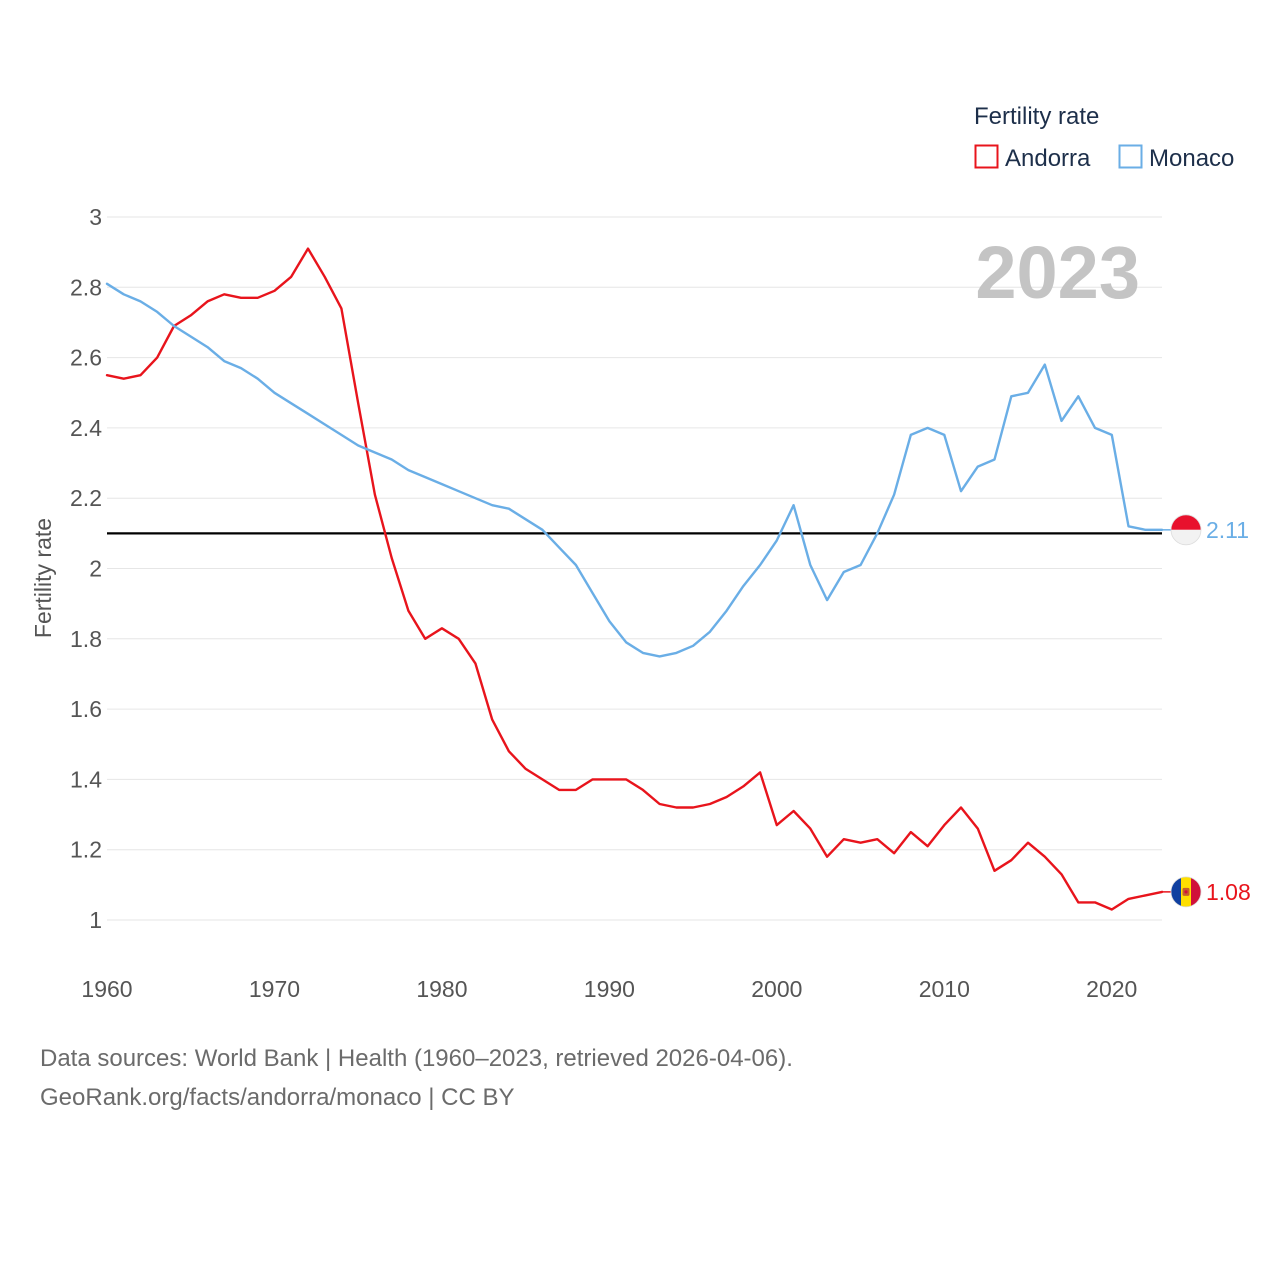  I want to click on x-tick-label: 1960, so click(106, 989).